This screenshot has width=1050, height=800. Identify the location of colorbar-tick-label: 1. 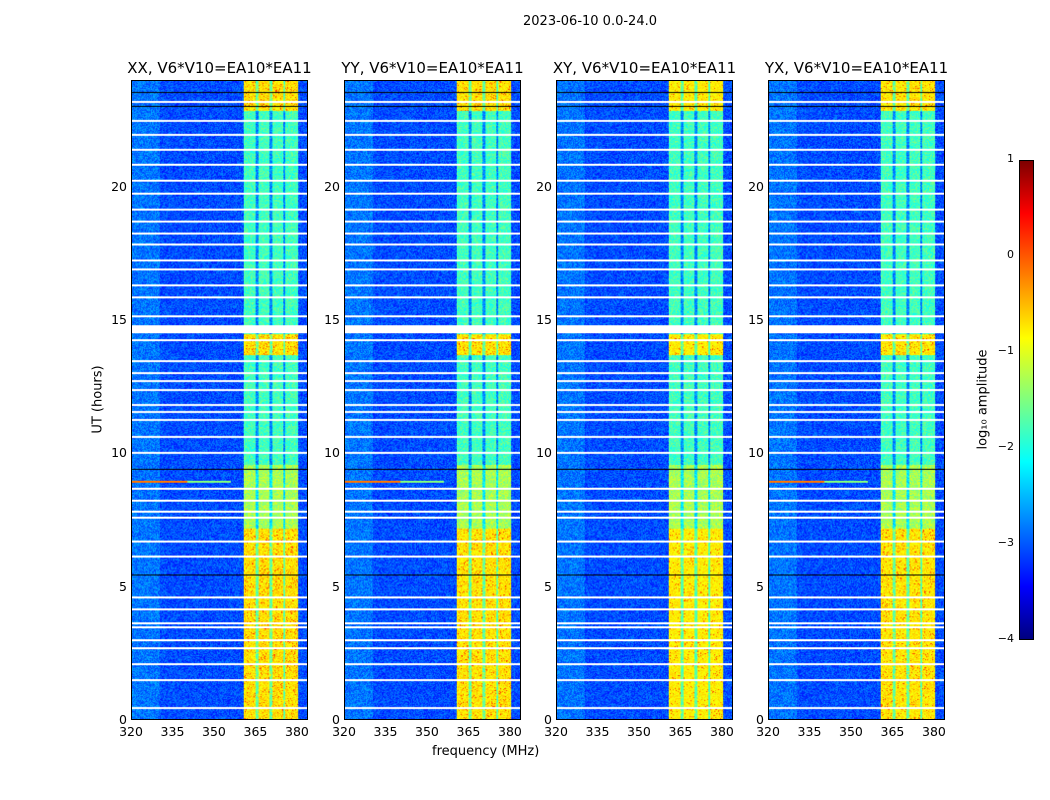
(1010, 158).